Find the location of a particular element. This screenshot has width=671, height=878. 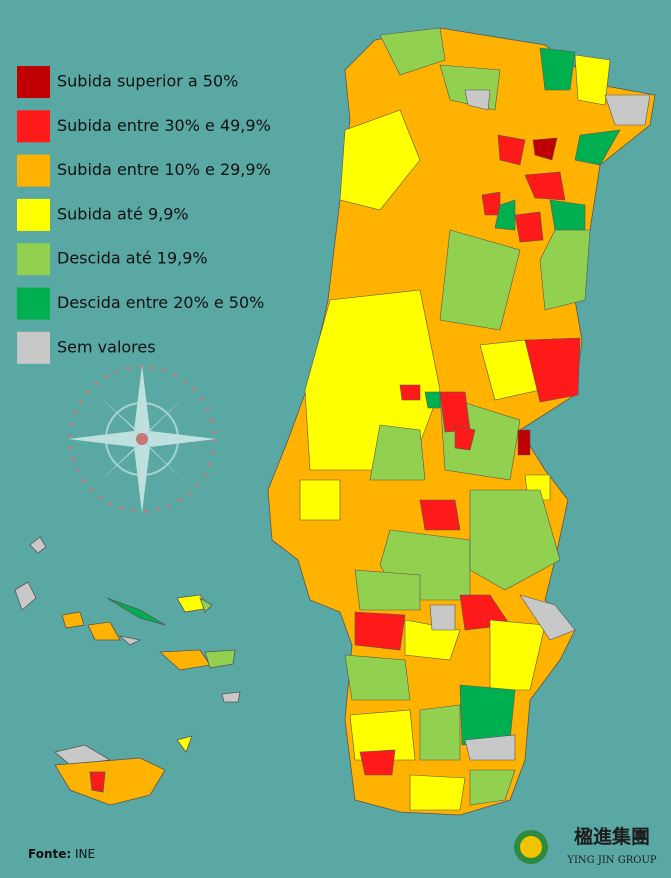

logo-icon is located at coordinates (531, 847).